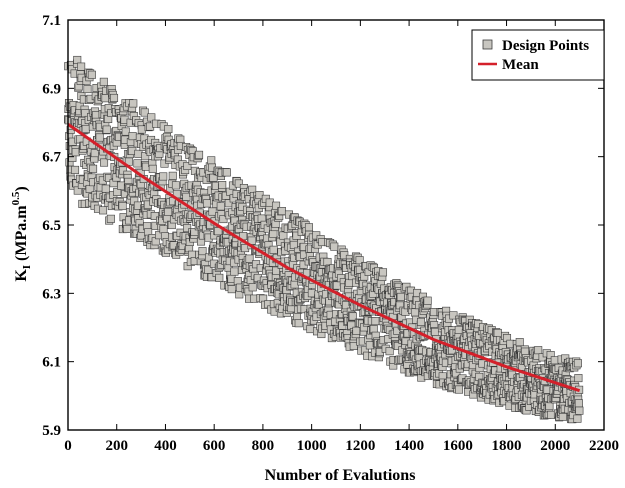  What do you see at coordinates (555, 446) in the screenshot?
I see `x-tick-label: 2000` at bounding box center [555, 446].